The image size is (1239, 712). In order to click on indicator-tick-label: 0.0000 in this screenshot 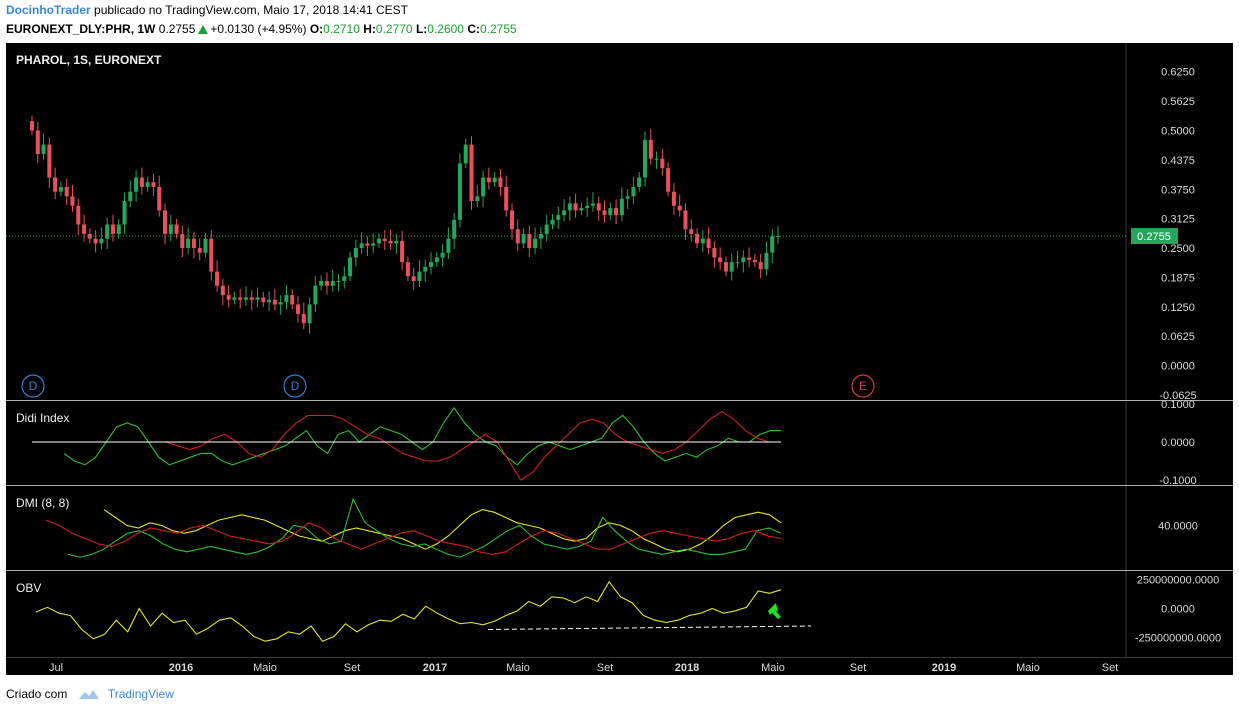, I will do `click(1178, 610)`.